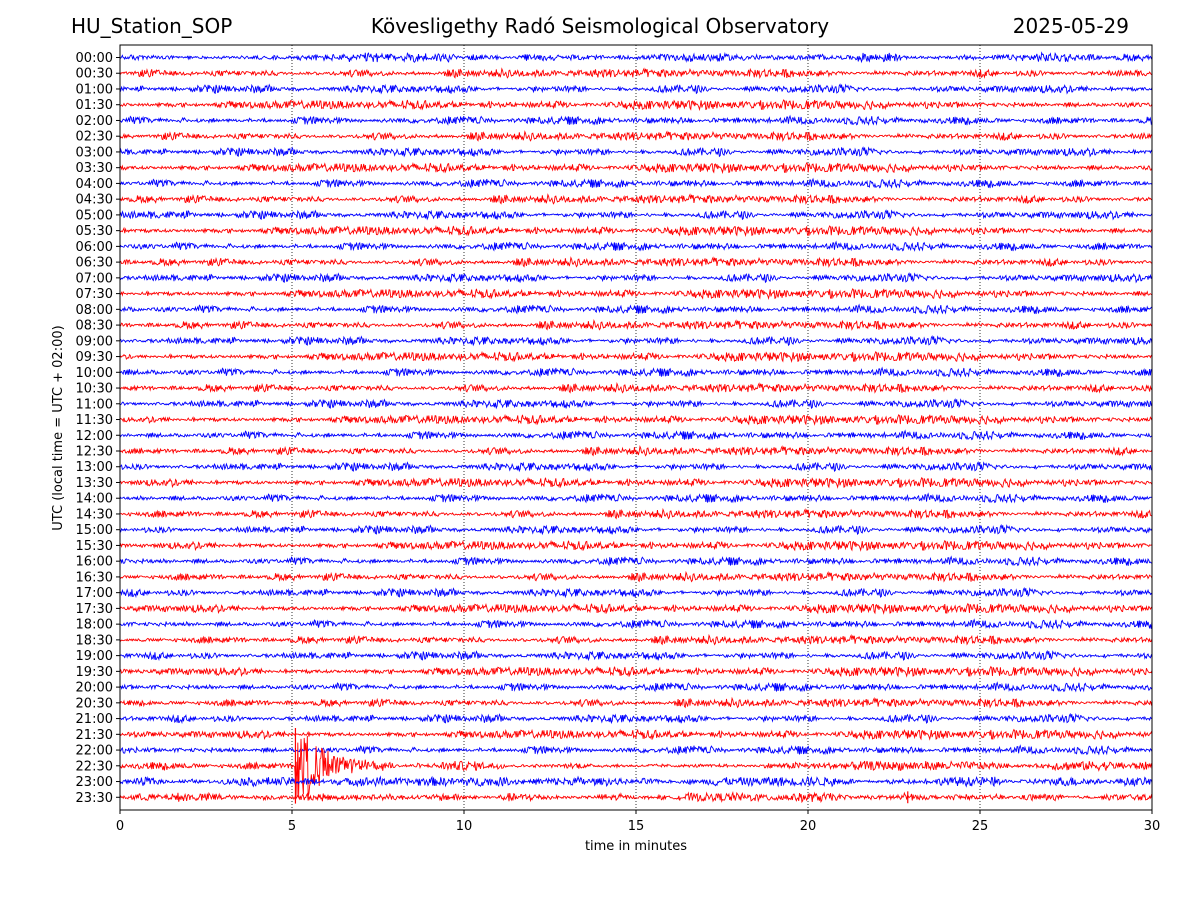 The height and width of the screenshot is (900, 1200). What do you see at coordinates (636, 702) in the screenshot?
I see `trace-2030` at bounding box center [636, 702].